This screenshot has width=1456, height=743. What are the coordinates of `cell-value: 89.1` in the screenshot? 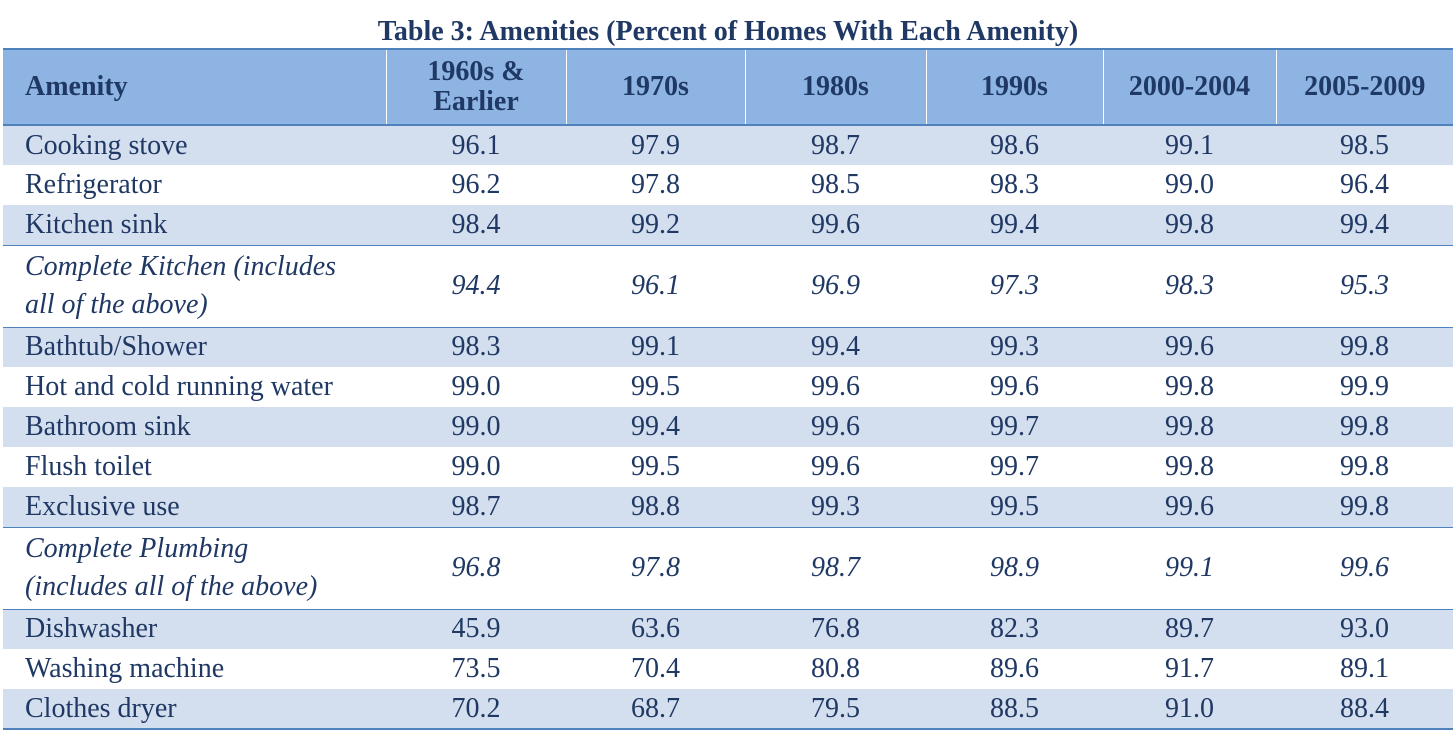 It's located at (1364, 668).